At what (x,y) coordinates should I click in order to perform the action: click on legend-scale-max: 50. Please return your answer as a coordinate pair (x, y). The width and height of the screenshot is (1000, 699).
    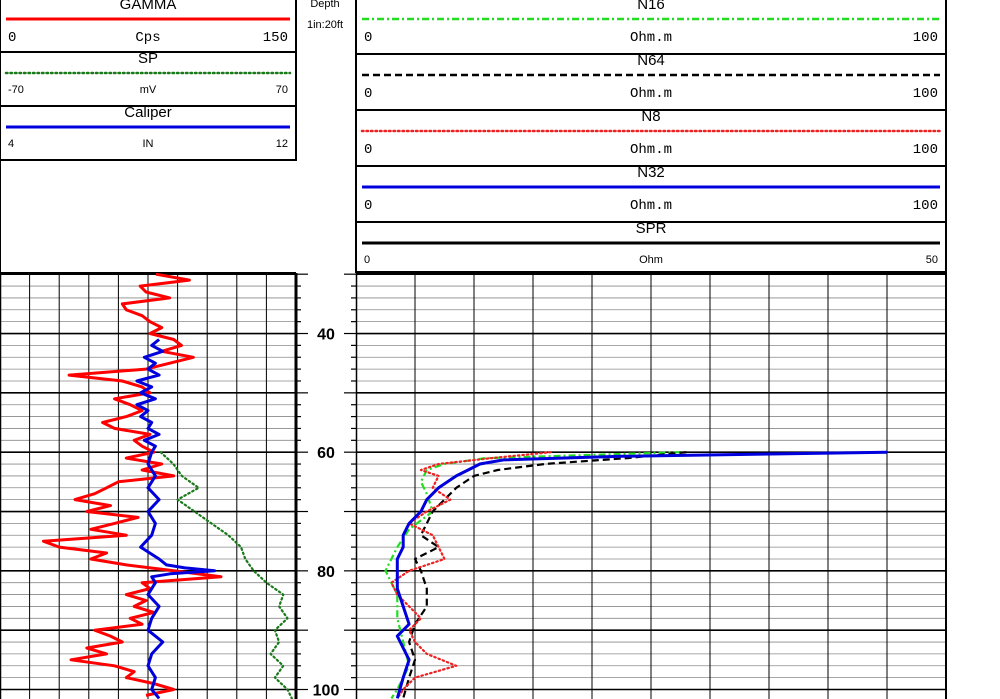
    Looking at the image, I should click on (932, 260).